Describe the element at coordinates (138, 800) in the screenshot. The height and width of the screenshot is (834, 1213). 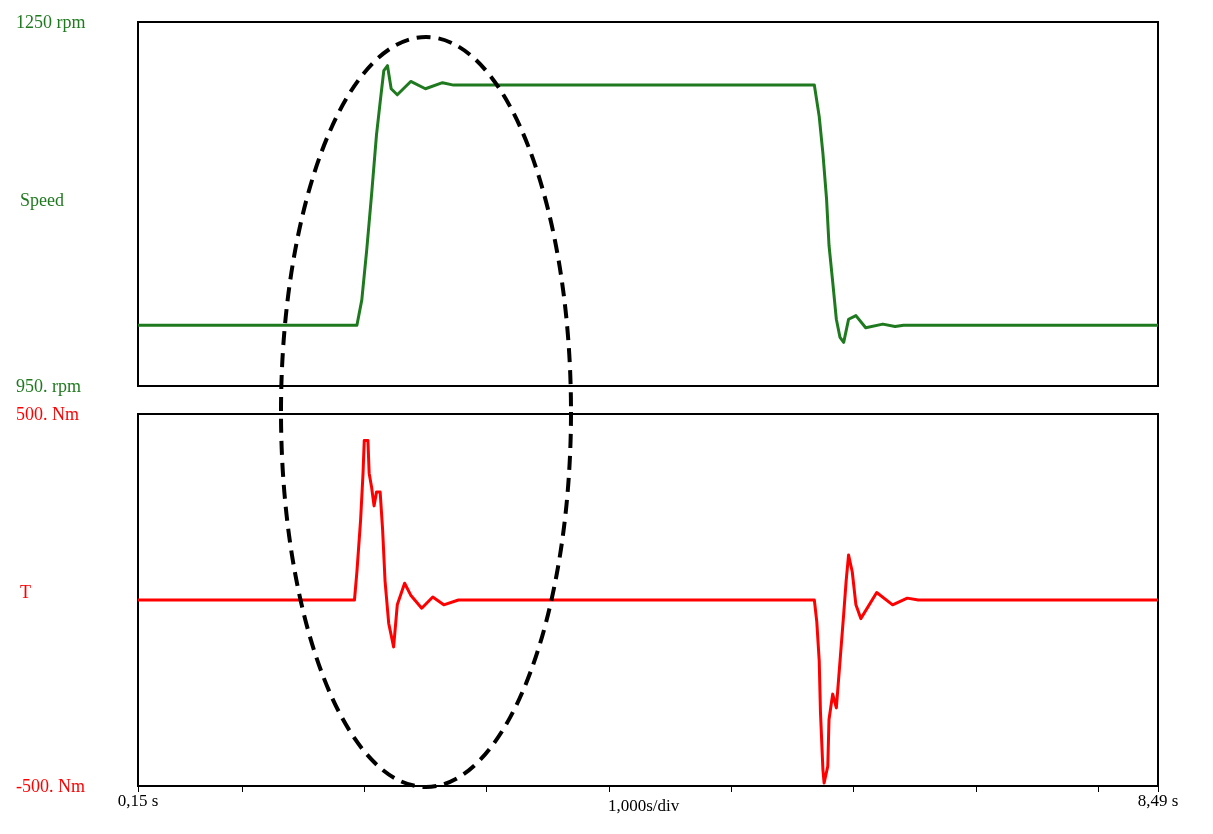
I see `x-tick-label: 0,15 s` at that location.